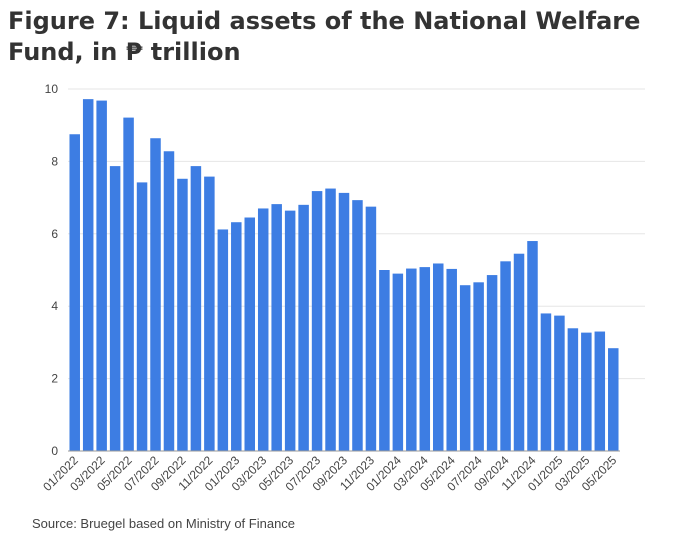 The height and width of the screenshot is (543, 684). Describe the element at coordinates (52, 89) in the screenshot. I see `y-tick-label: 10` at that location.